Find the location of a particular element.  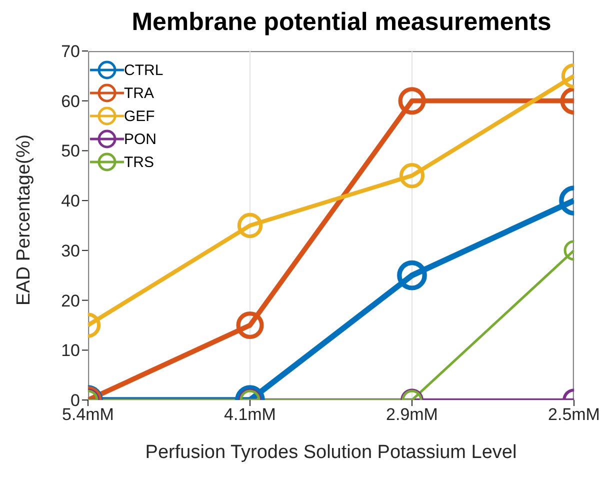

y-tick-label: 30 is located at coordinates (70, 250).